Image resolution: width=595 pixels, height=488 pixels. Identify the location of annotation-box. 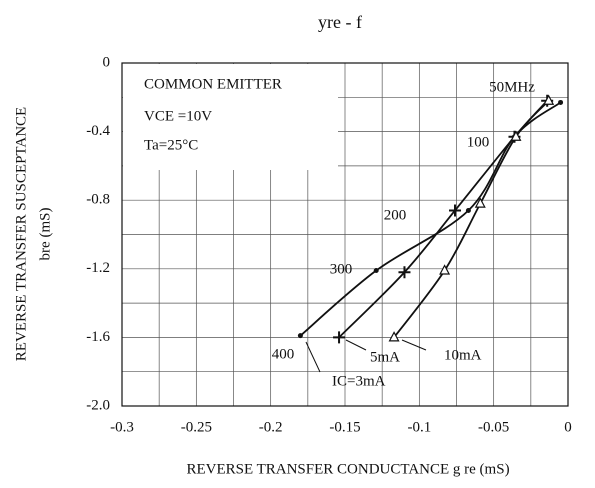
(230, 117).